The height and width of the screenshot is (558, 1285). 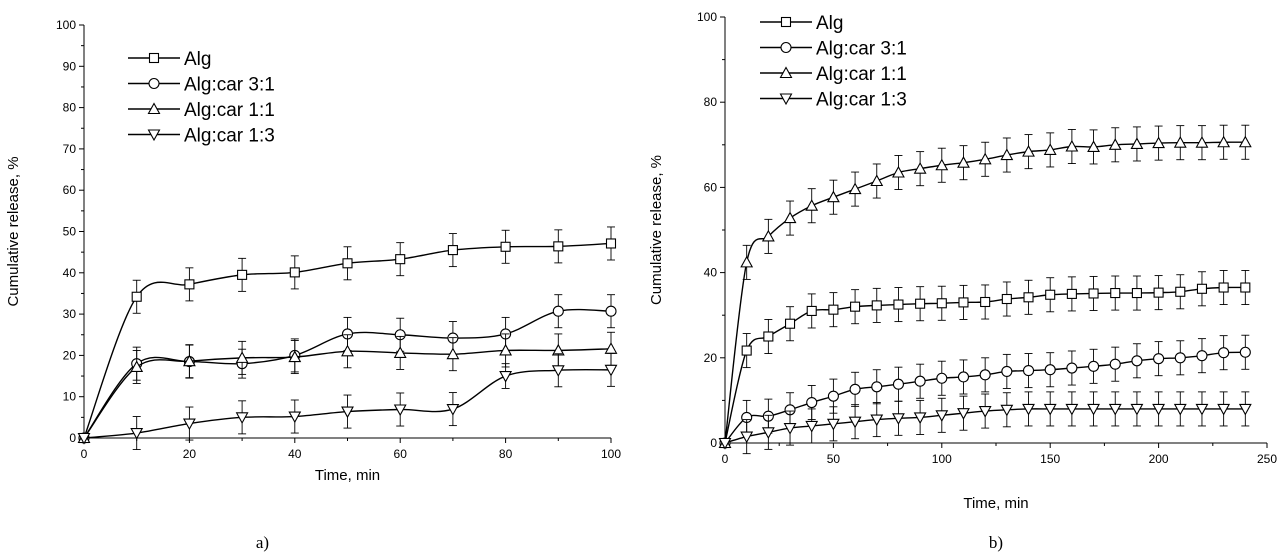 I want to click on legend-label: Alg:car 1:1, so click(x=861, y=74).